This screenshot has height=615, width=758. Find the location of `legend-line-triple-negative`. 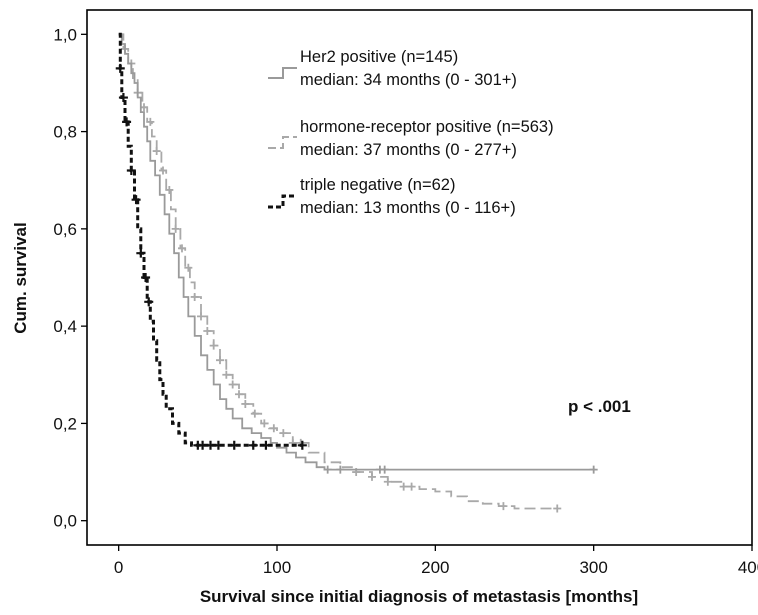

legend-line-triple-negative is located at coordinates (282, 201).